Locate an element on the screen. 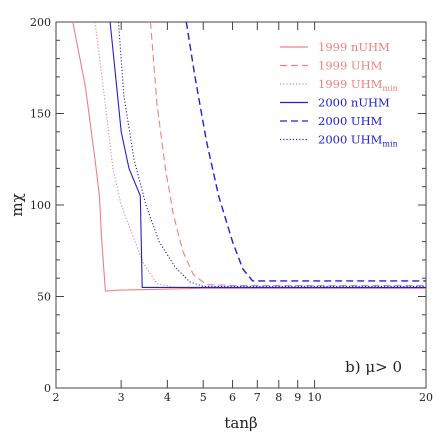 This screenshot has width=436, height=436. y-axis-label: mχ is located at coordinates (17, 204).